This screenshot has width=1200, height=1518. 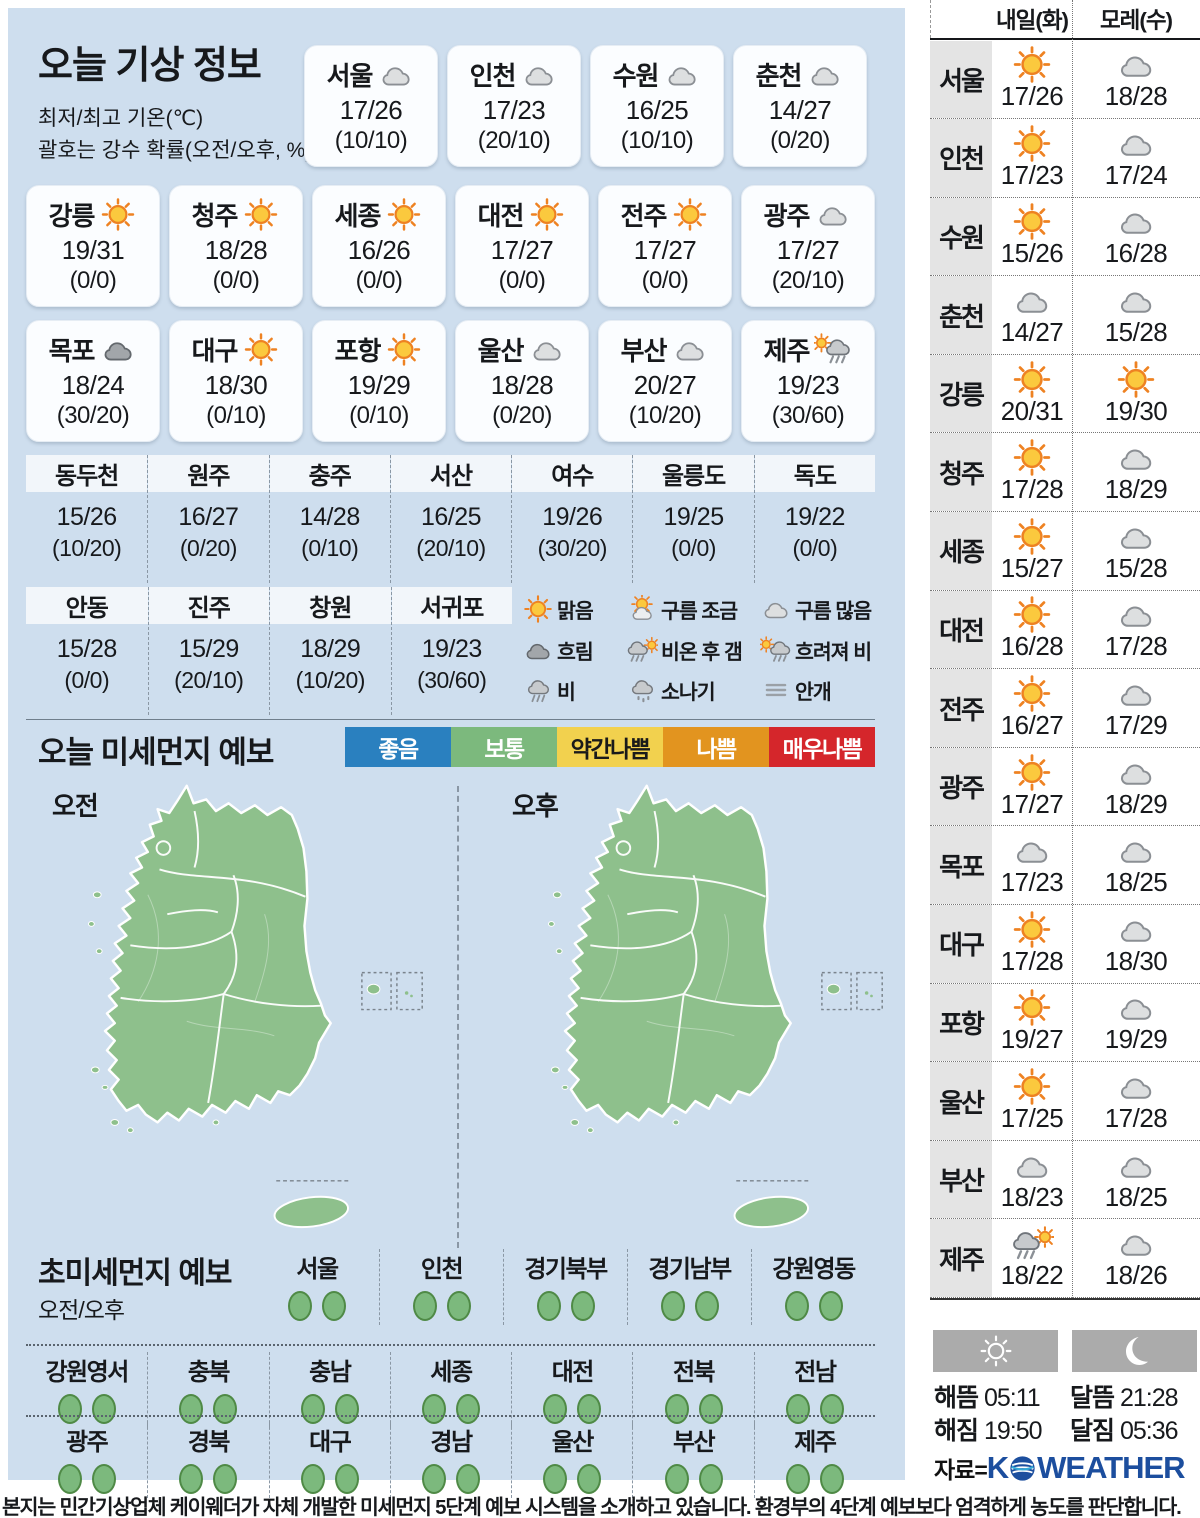 I want to click on legend-label: 구름 많음, so click(x=833, y=612).